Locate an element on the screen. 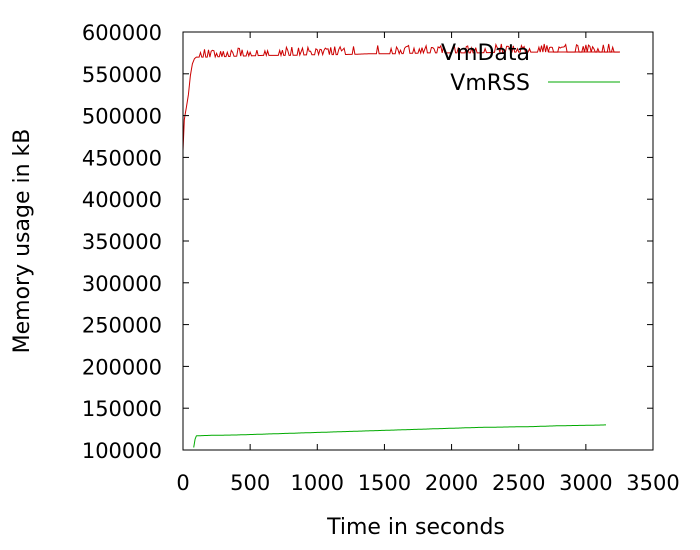  series-line-vmrss is located at coordinates (399, 436).